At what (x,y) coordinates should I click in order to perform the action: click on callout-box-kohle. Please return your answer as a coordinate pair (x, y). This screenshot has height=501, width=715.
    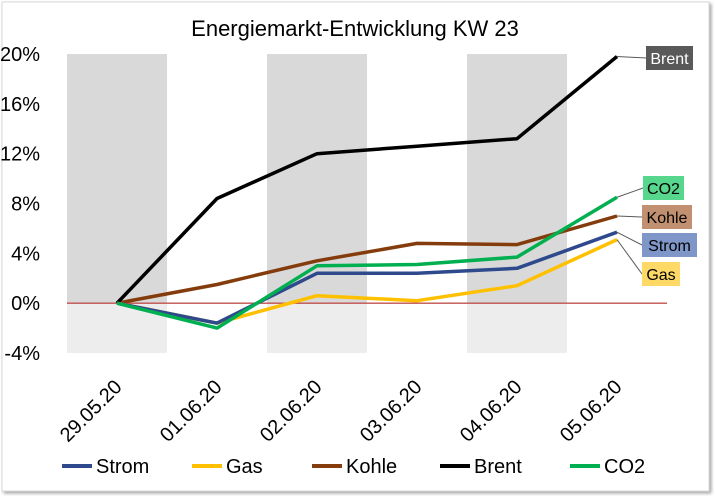
    Looking at the image, I should click on (667, 217).